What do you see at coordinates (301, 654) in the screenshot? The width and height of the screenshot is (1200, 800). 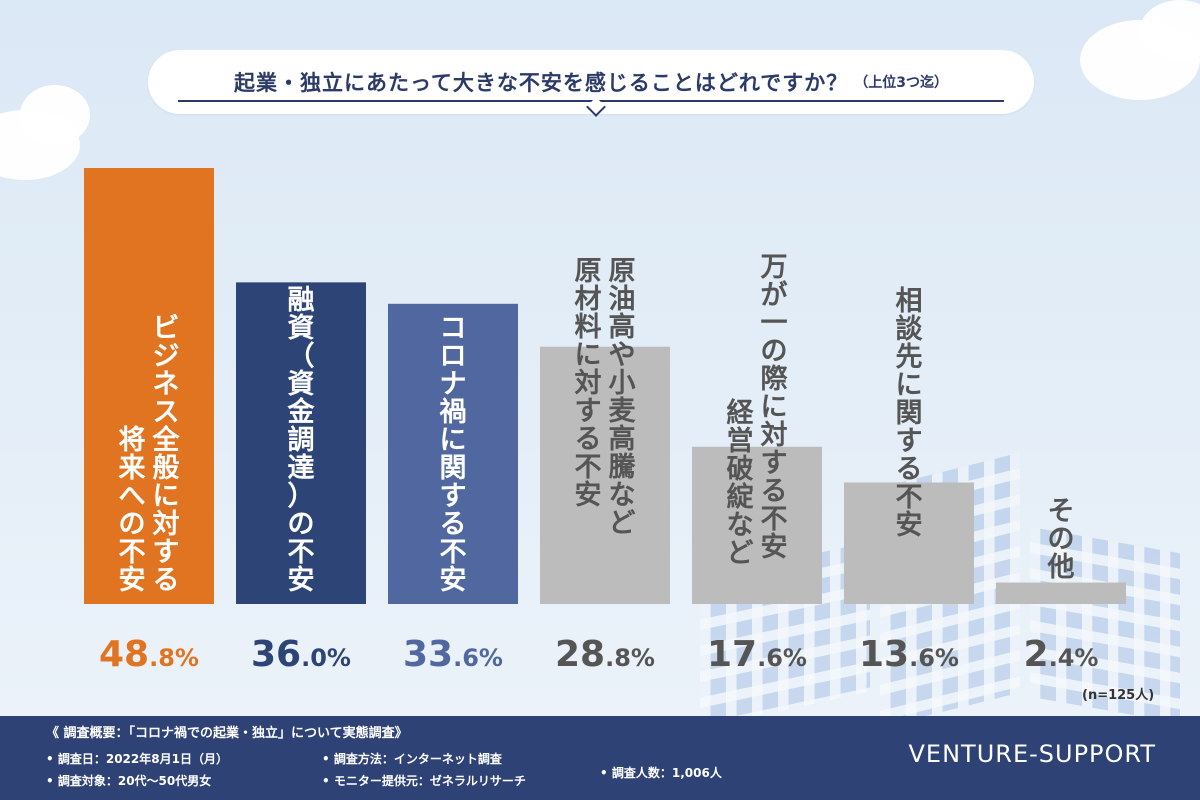 I see `value-label-2: 36.0%` at bounding box center [301, 654].